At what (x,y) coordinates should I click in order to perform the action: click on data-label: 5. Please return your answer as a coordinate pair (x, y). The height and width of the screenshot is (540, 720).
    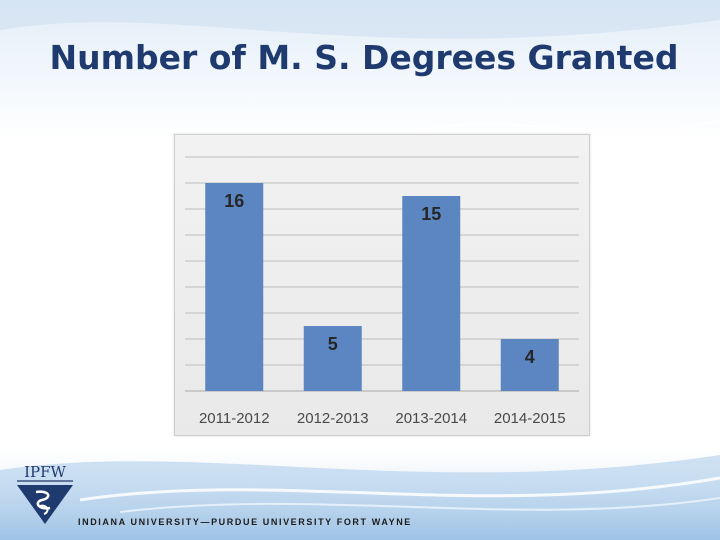
    Looking at the image, I should click on (333, 344).